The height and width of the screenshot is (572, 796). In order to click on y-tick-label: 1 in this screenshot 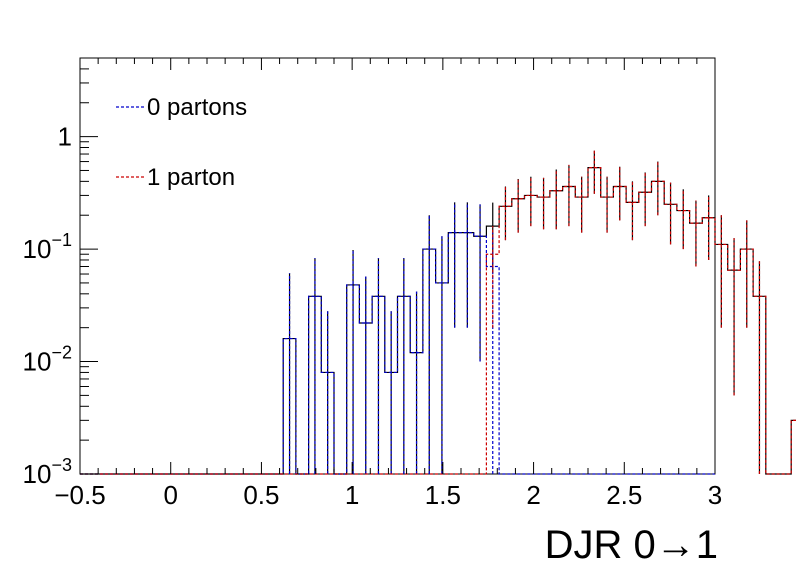, I will do `click(65, 137)`.